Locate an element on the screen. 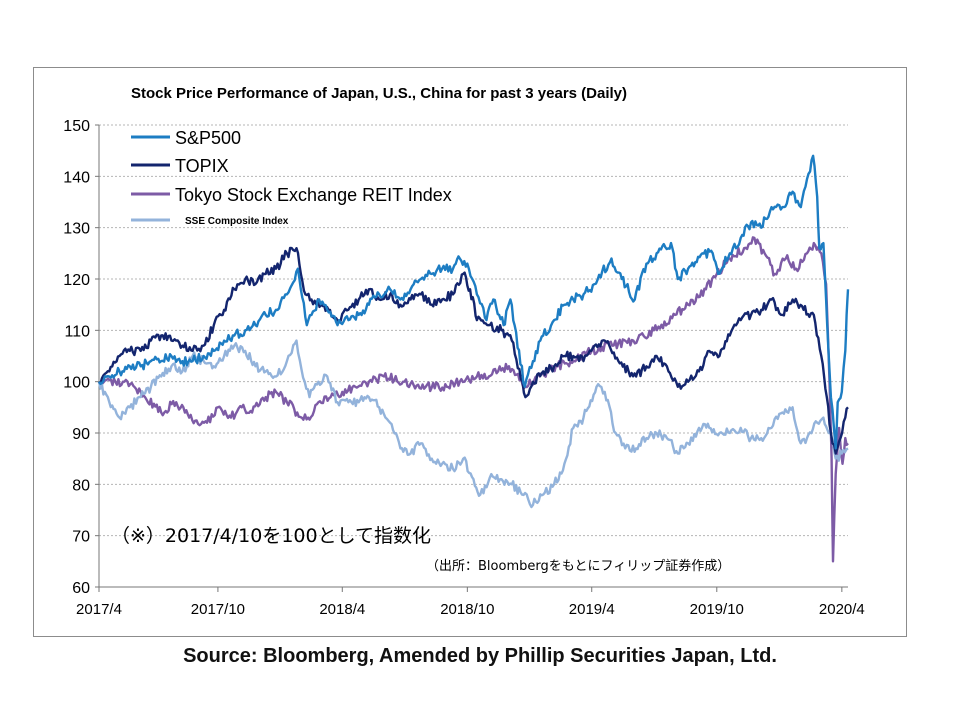 This screenshot has width=960, height=720. index-base-note: （※）2017/4/10を100として指数化 is located at coordinates (271, 536).